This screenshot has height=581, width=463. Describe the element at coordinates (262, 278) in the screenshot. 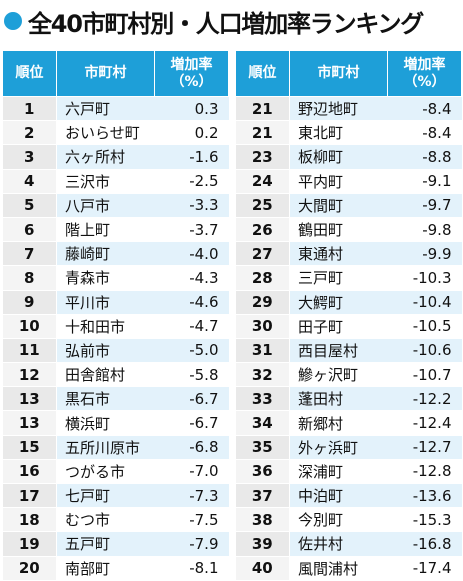

I see `rank-cell: 28` at that location.